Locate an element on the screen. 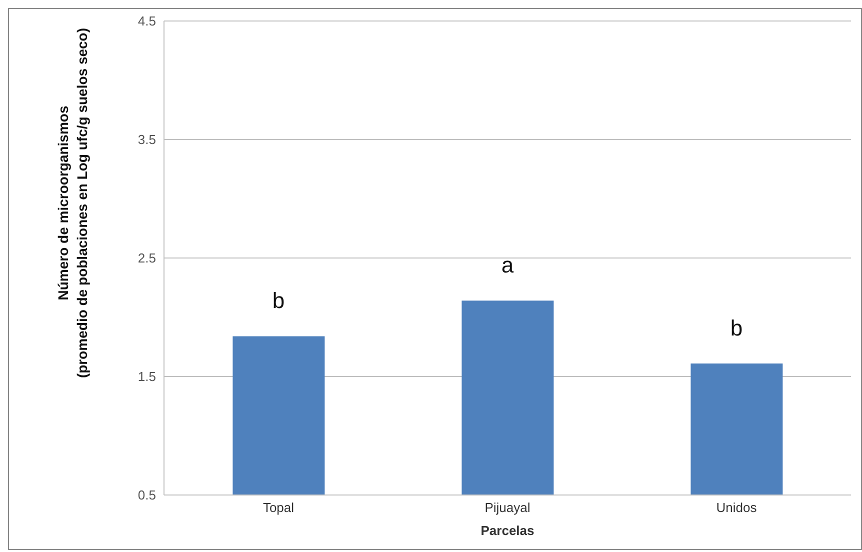  y-tick-label: 2.5 is located at coordinates (147, 258).